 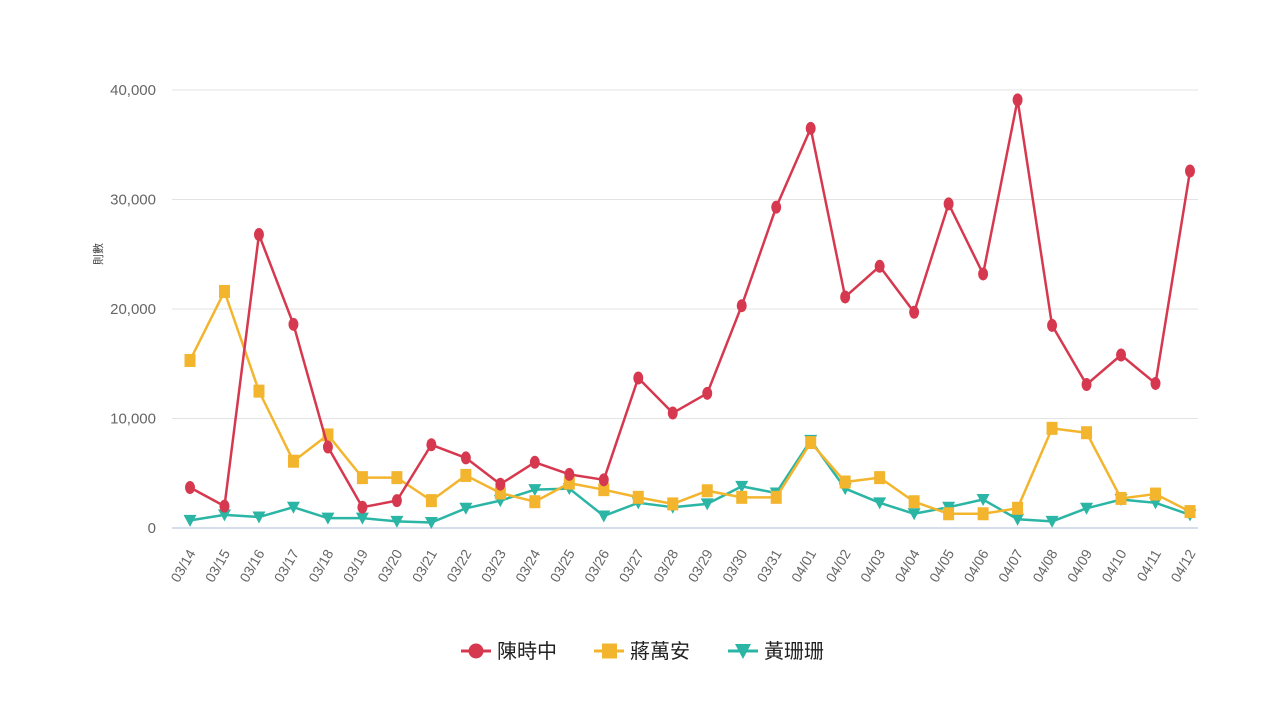 I want to click on legend-item: 黃珊珊, so click(x=776, y=651).